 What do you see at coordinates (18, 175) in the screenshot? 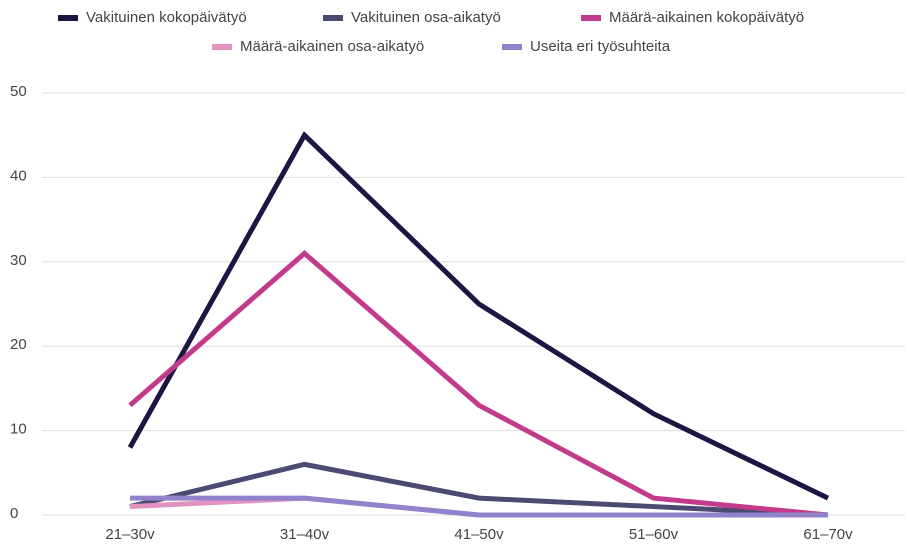
I see `y-tick-label: 40` at bounding box center [18, 175].